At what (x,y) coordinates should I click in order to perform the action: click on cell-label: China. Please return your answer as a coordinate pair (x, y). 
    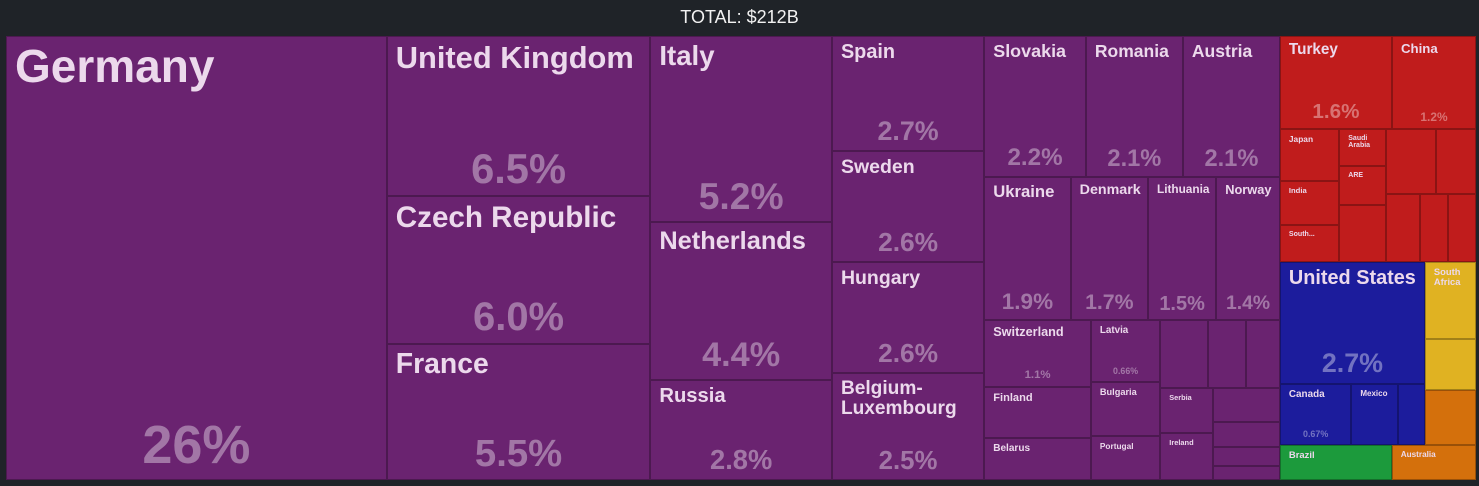
    Looking at the image, I should click on (1419, 48).